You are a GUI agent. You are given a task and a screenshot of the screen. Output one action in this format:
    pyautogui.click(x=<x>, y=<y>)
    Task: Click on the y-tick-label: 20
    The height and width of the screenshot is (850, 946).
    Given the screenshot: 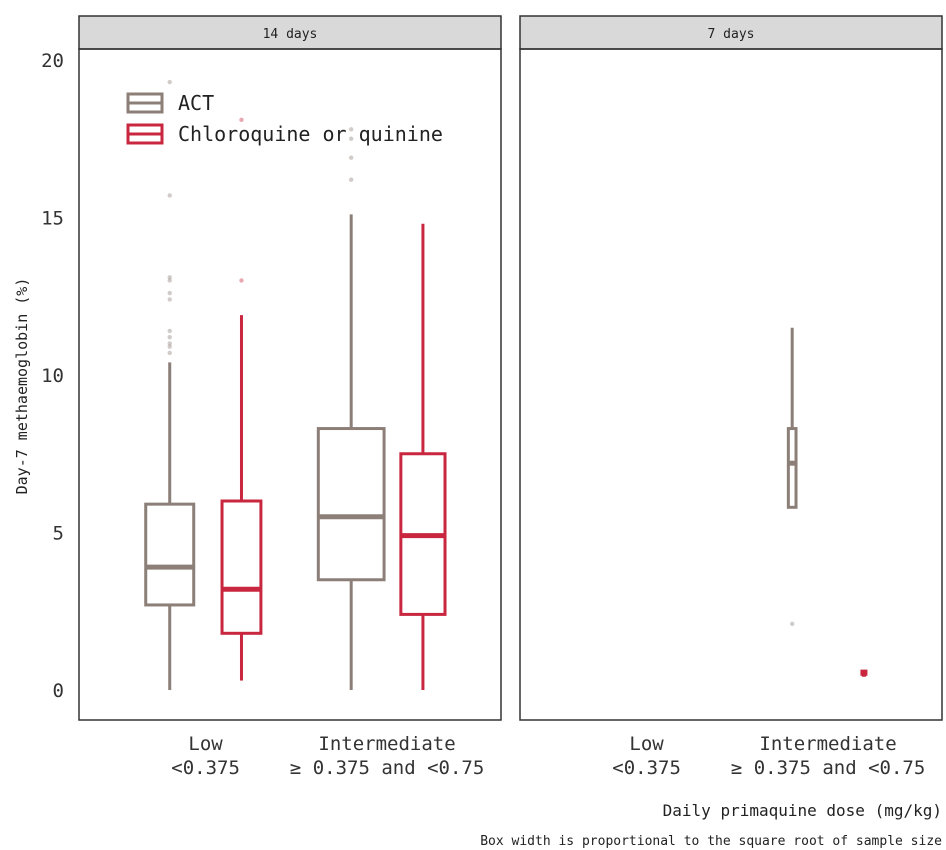 What is the action you would take?
    pyautogui.click(x=52, y=61)
    